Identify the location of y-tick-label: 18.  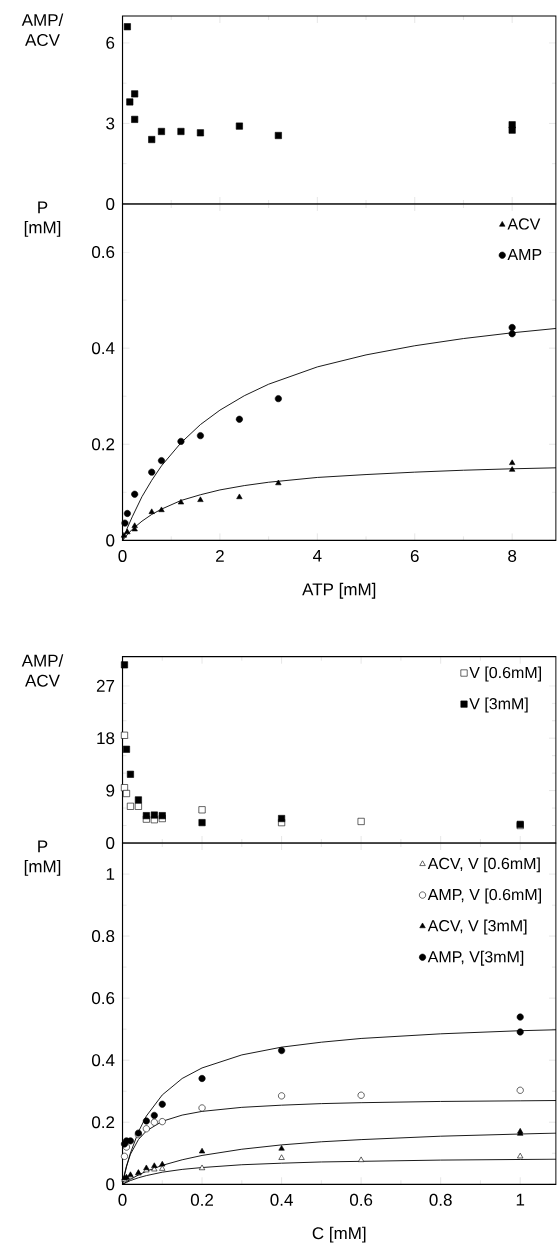
(106, 738).